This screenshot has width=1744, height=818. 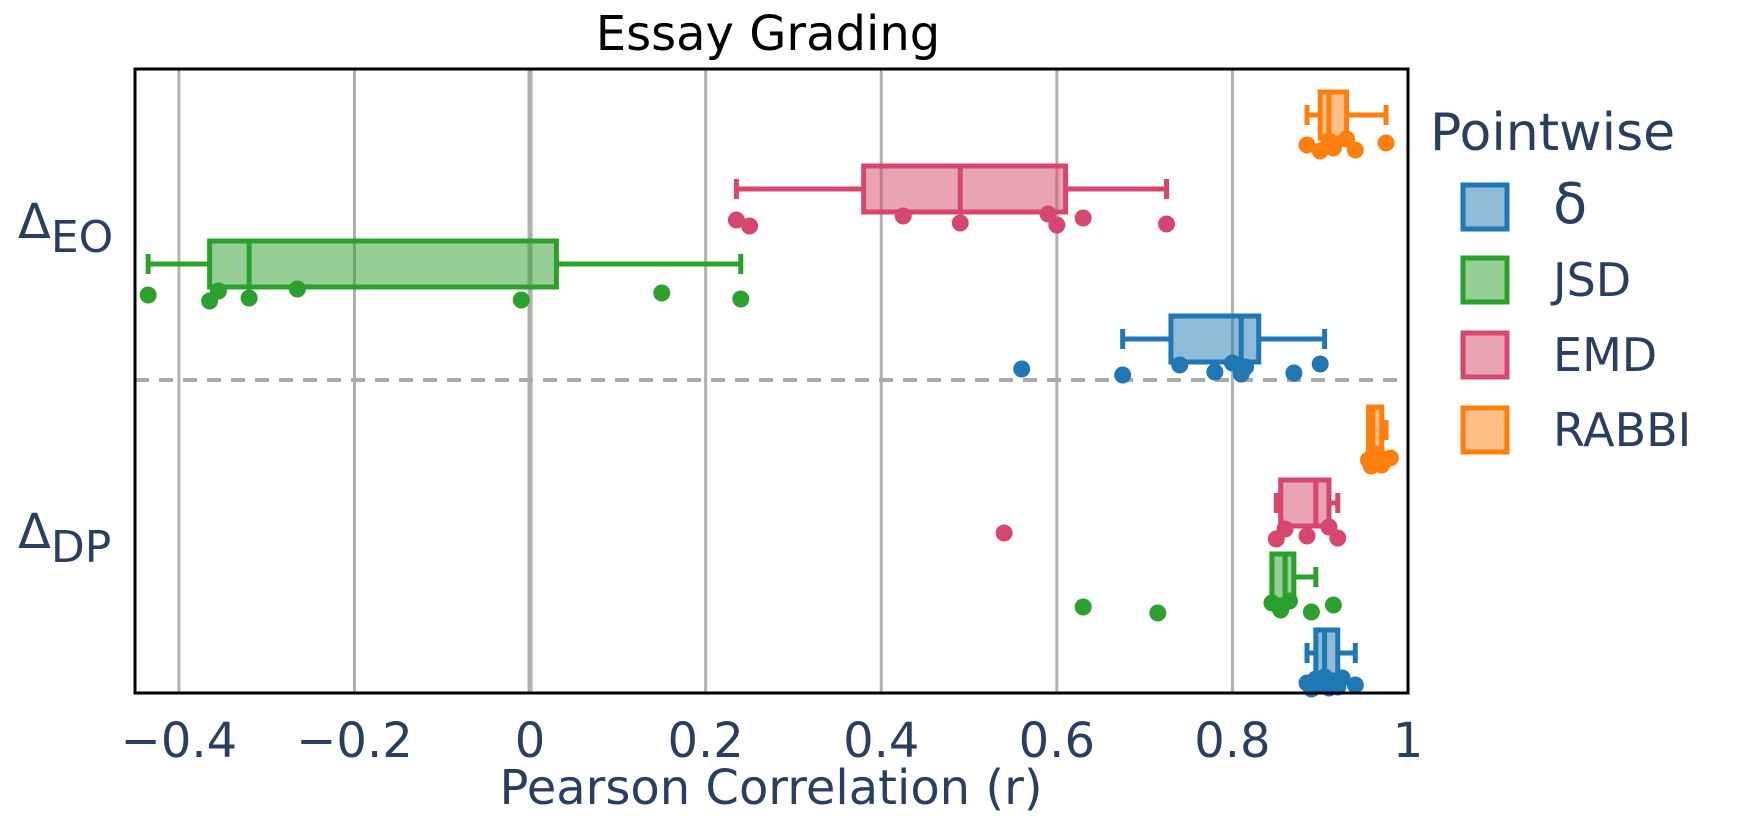 What do you see at coordinates (705, 741) in the screenshot?
I see `x-tick-label: 0.2` at bounding box center [705, 741].